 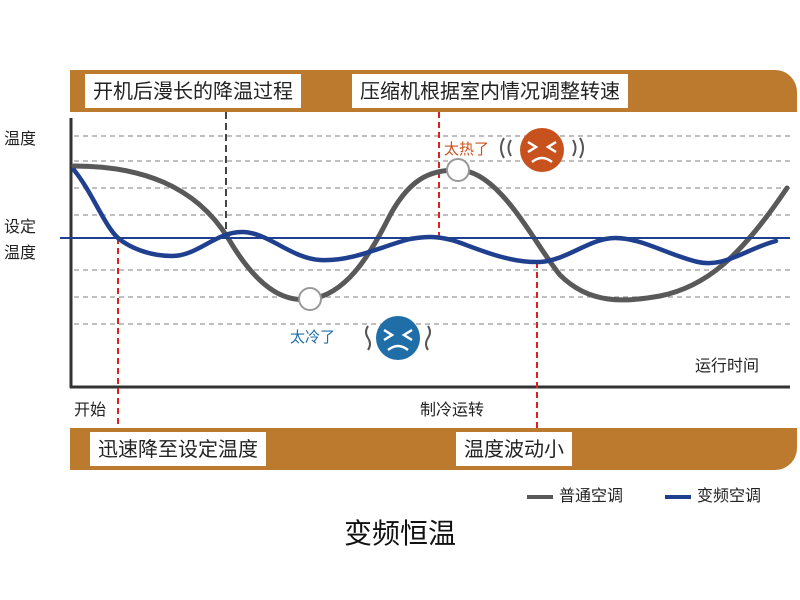 I want to click on cold-face-icon, so click(x=398, y=338).